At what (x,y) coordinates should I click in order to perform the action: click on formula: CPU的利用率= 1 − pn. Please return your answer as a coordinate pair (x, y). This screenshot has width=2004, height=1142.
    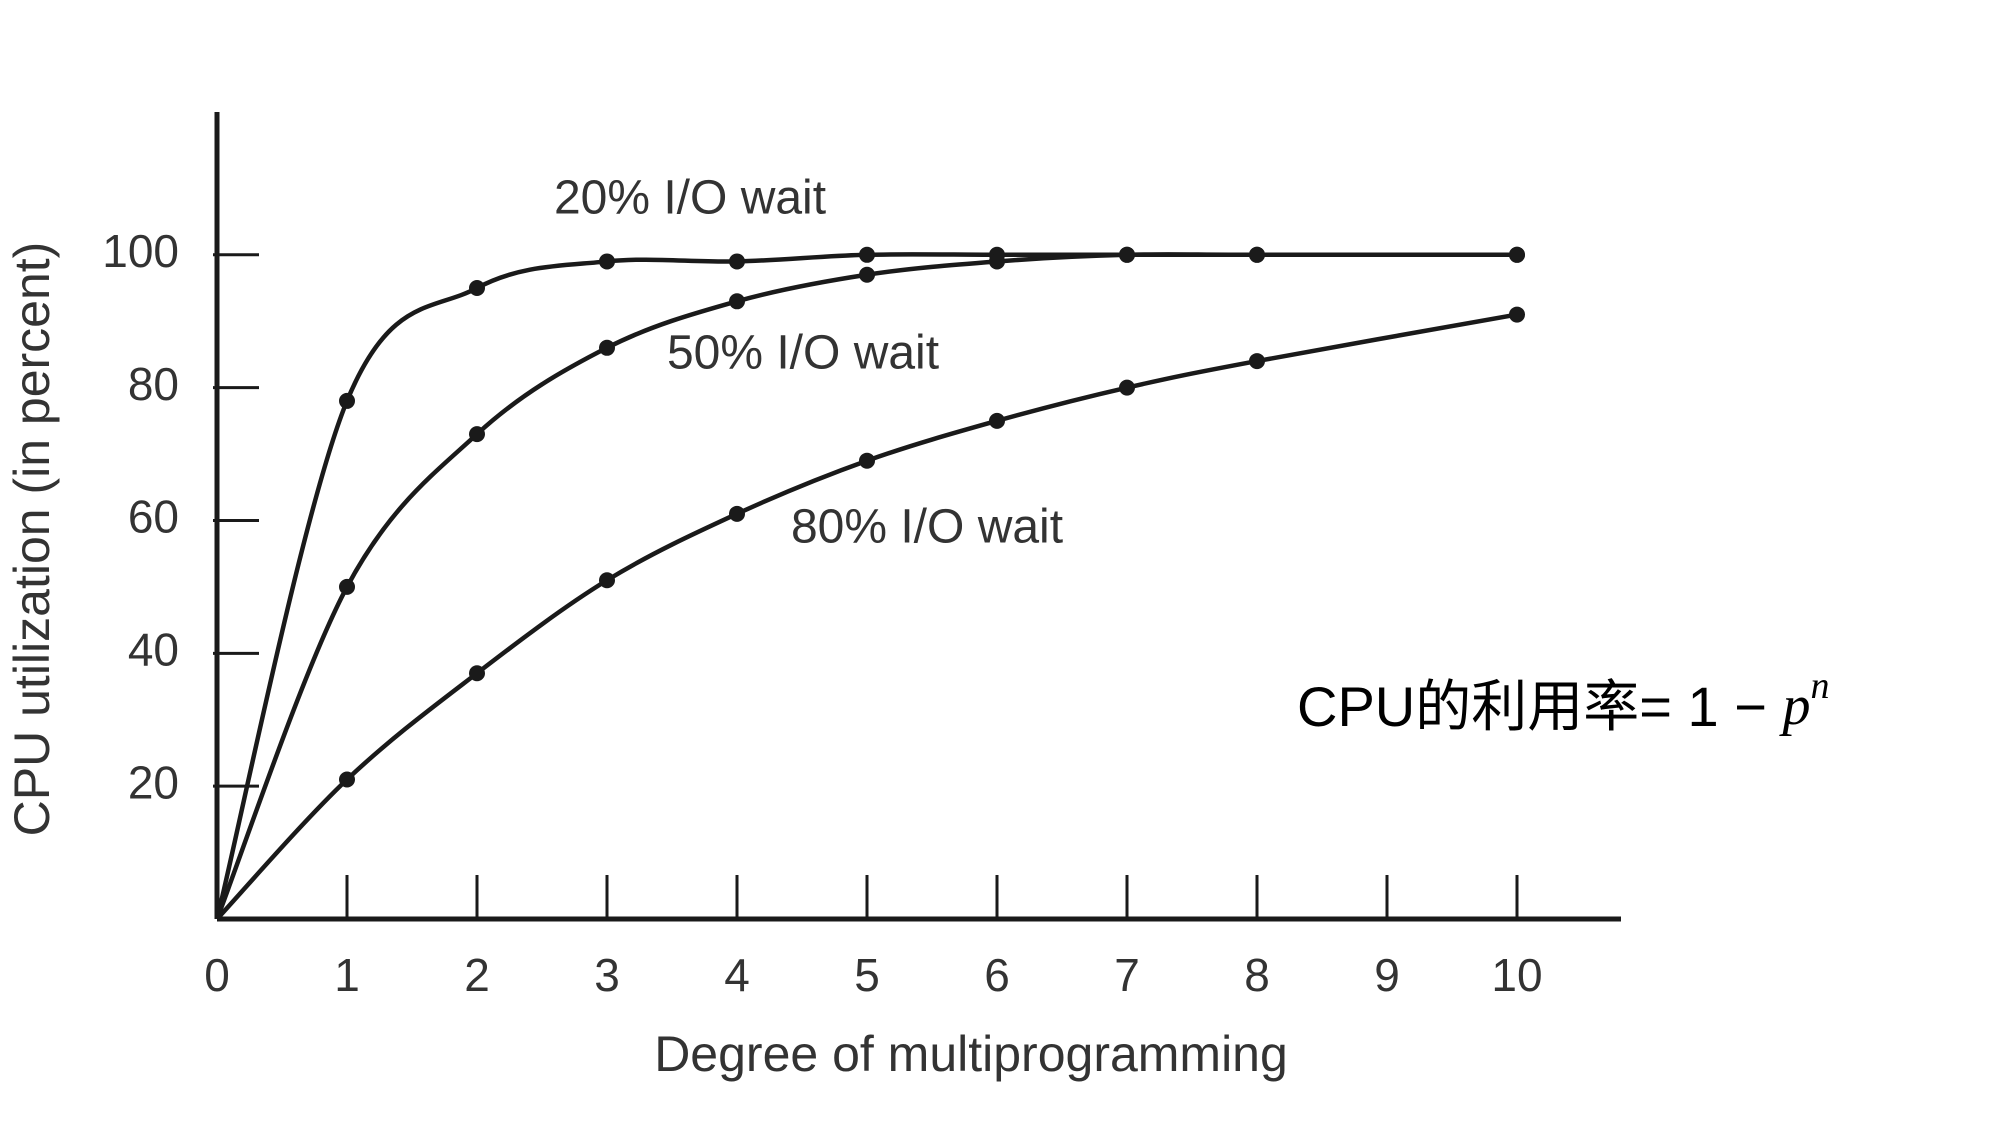
    Looking at the image, I should click on (1563, 701).